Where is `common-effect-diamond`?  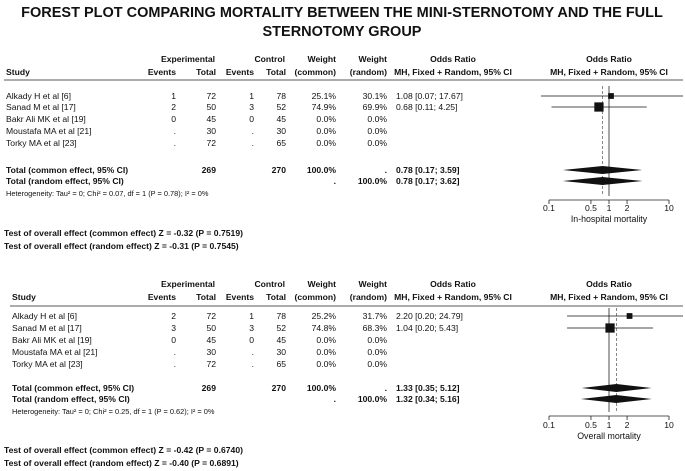 common-effect-diamond is located at coordinates (602, 170).